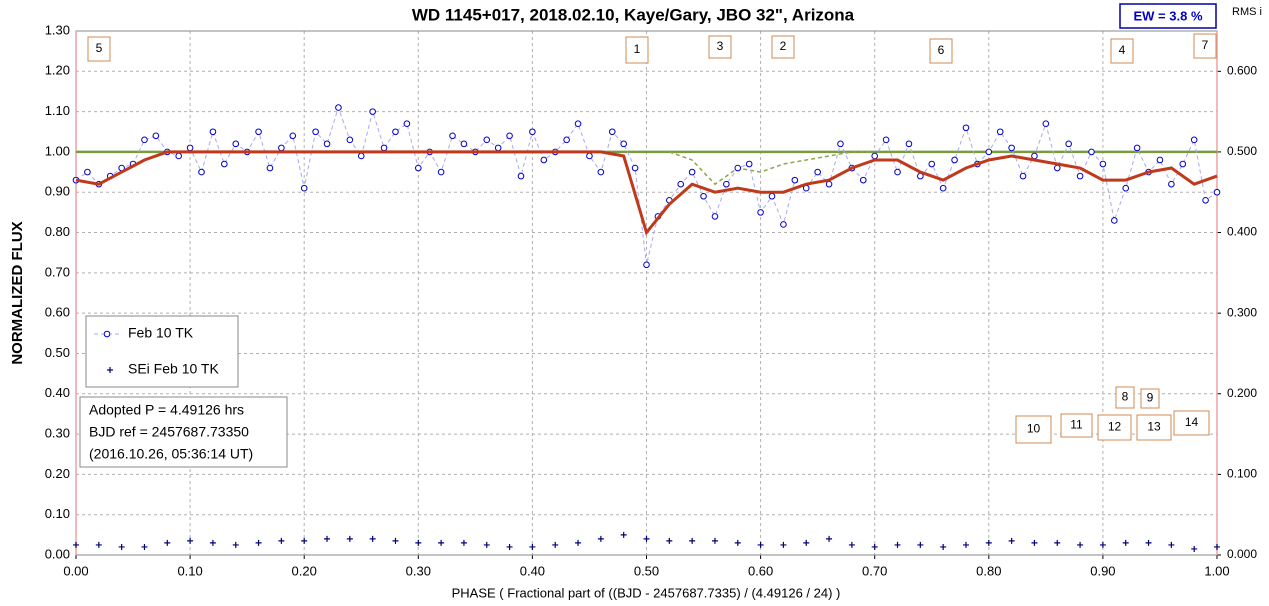 This screenshot has width=1269, height=606. I want to click on annotation-label: 12, so click(1115, 427).